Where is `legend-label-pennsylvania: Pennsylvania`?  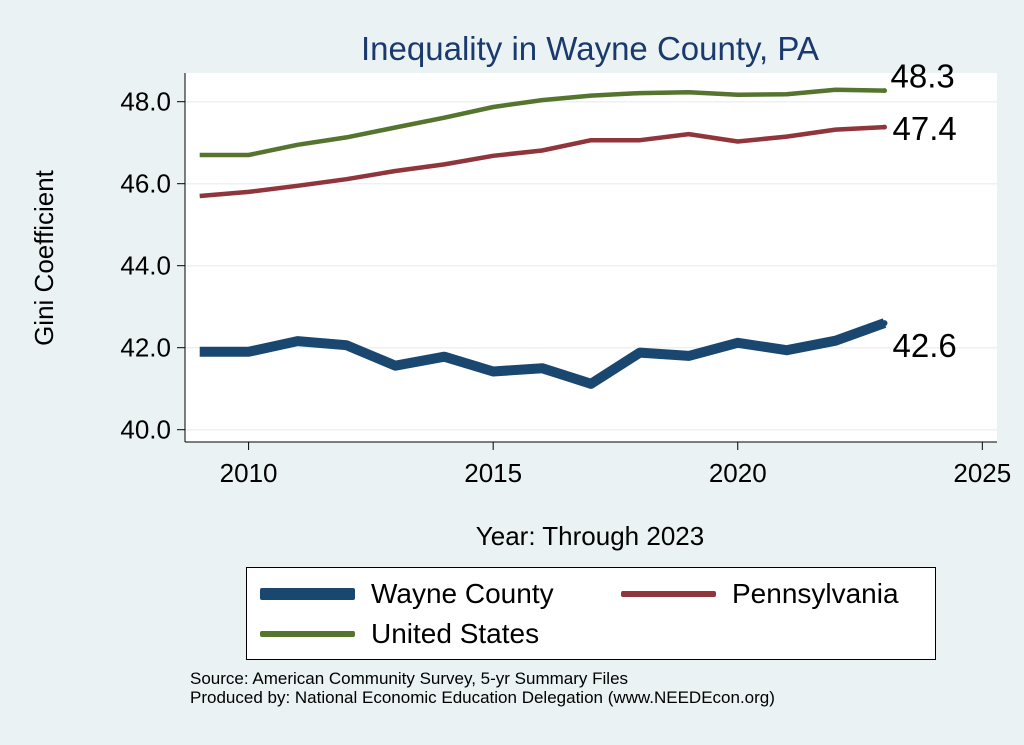 legend-label-pennsylvania: Pennsylvania is located at coordinates (815, 593).